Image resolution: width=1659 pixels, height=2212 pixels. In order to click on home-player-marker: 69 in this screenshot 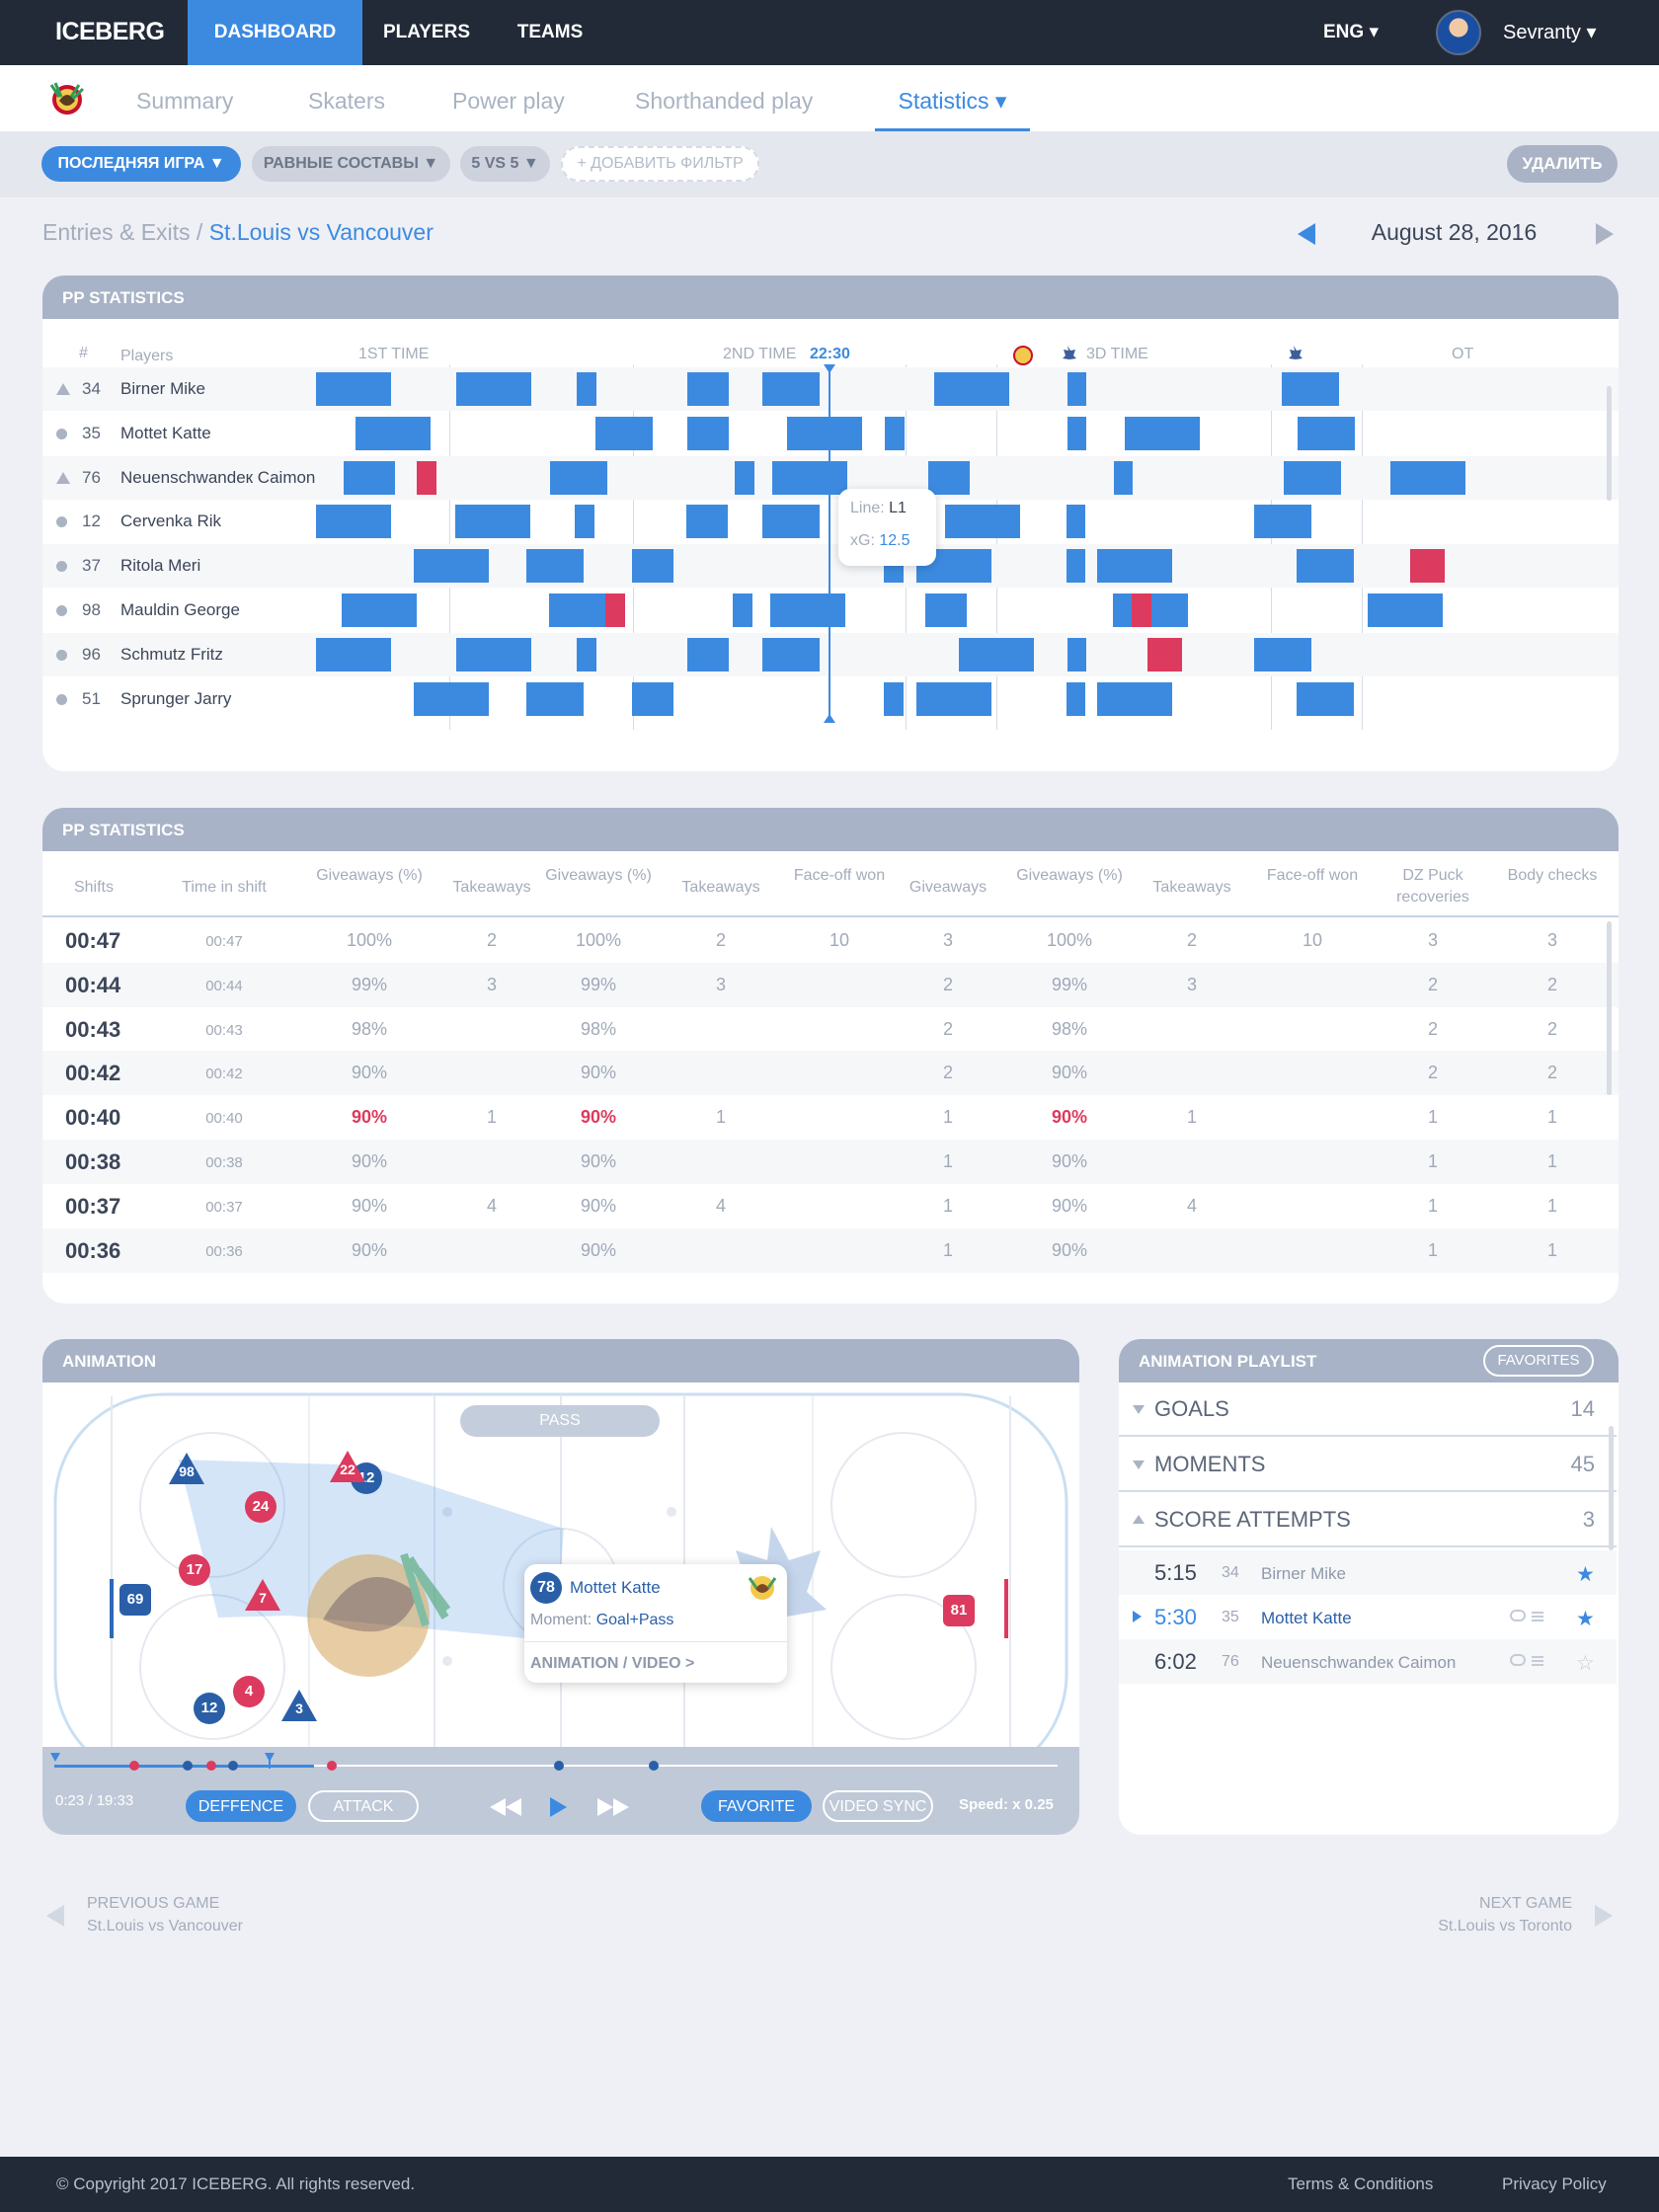, I will do `click(135, 1600)`.